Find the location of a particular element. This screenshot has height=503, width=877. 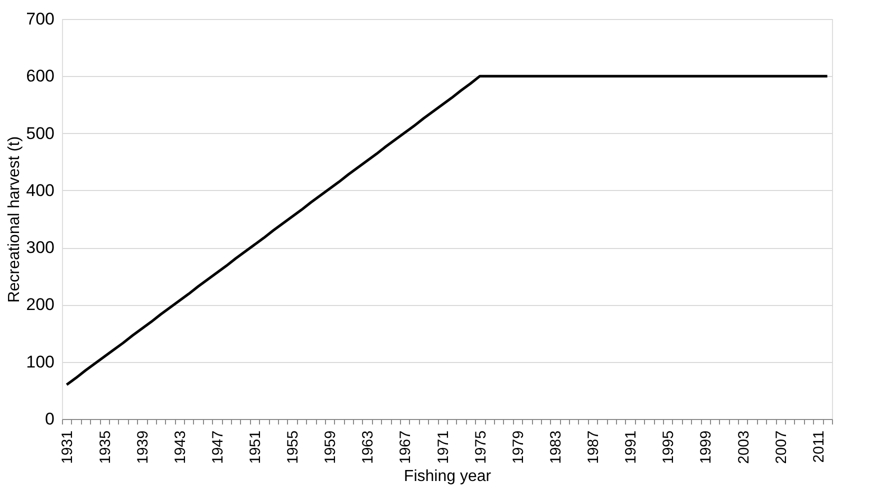

x-tick-label: 2007 is located at coordinates (781, 447).